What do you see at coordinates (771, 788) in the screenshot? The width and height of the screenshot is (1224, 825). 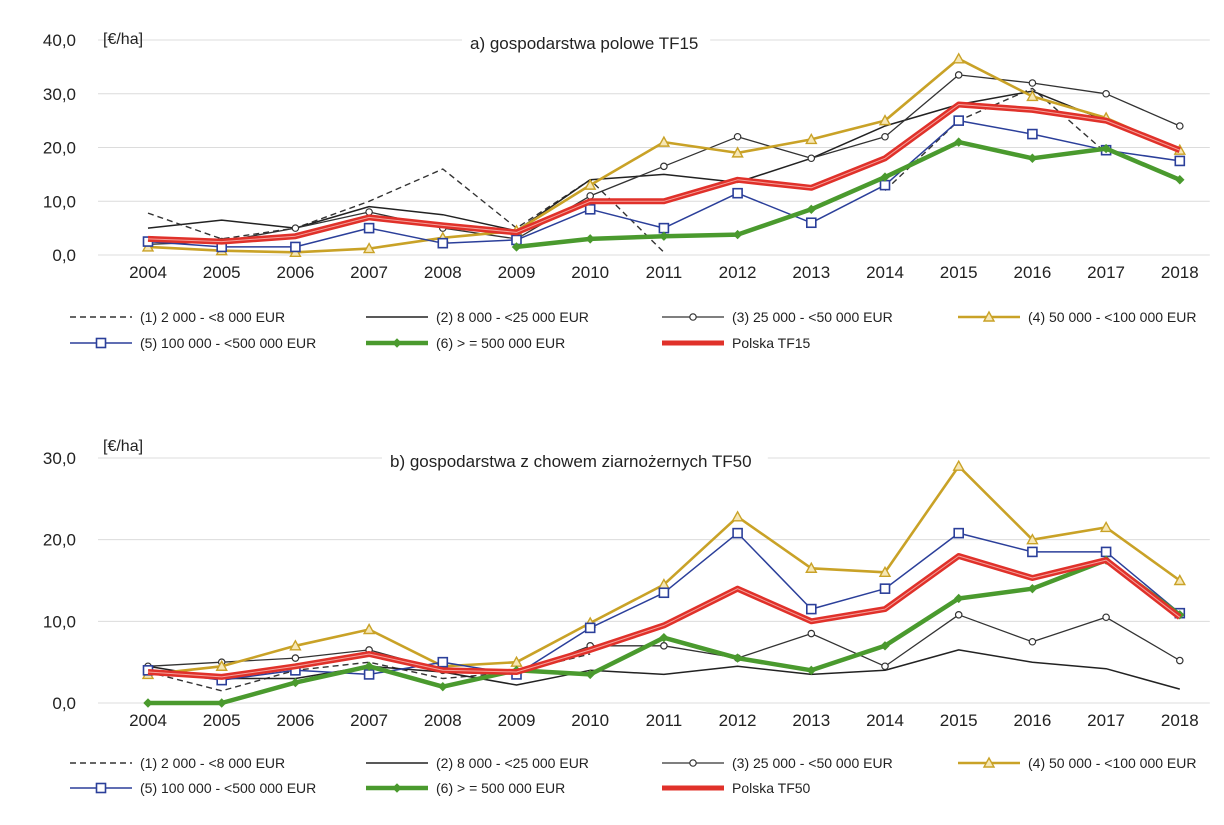 I see `legend-label: Polska TF50` at bounding box center [771, 788].